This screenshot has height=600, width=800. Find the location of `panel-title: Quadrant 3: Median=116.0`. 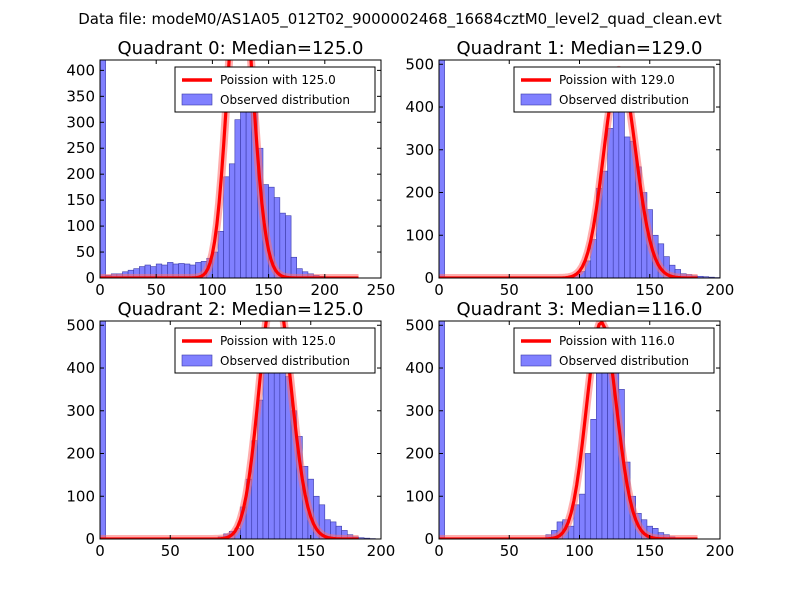

panel-title: Quadrant 3: Median=116.0 is located at coordinates (580, 309).